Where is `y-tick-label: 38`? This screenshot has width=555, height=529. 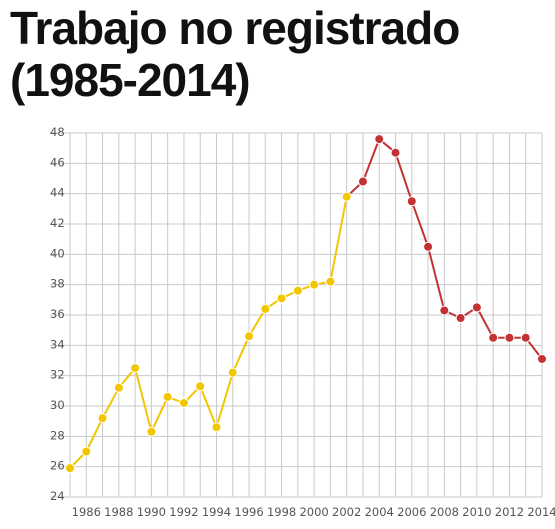
y-tick-label: 38 is located at coordinates (57, 284).